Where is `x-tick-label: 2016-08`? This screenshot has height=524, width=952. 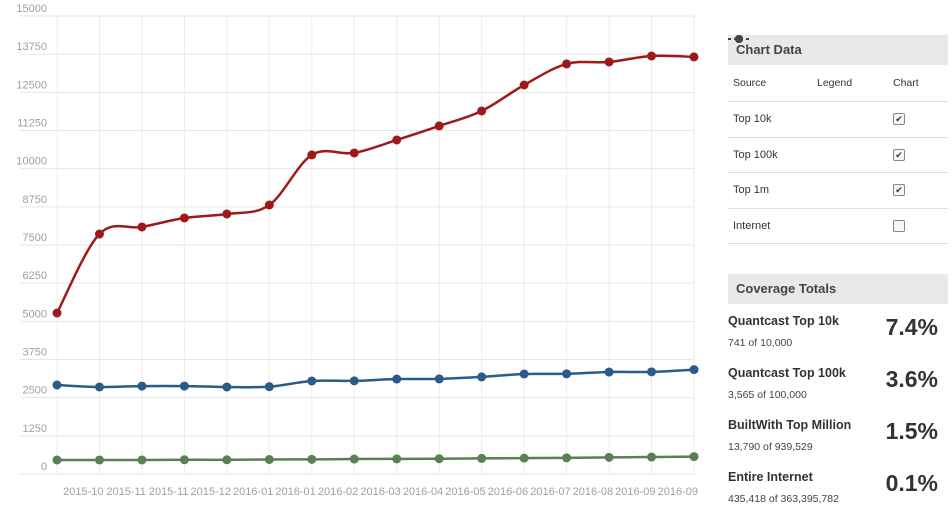 x-tick-label: 2016-08 is located at coordinates (593, 492).